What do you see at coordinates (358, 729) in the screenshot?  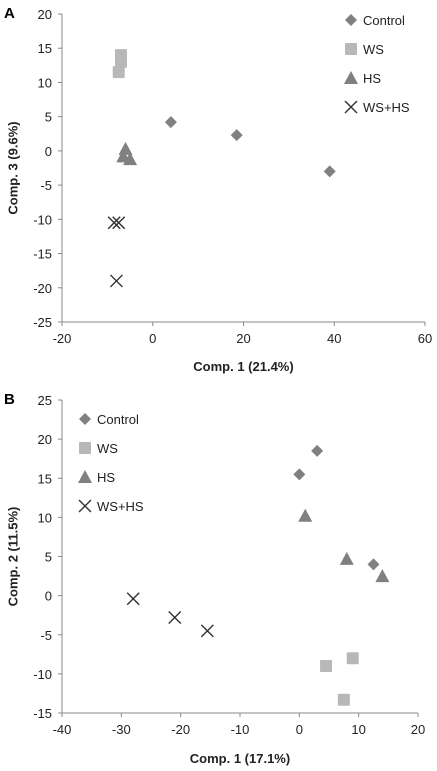 I see `x-tick-label: 10` at bounding box center [358, 729].